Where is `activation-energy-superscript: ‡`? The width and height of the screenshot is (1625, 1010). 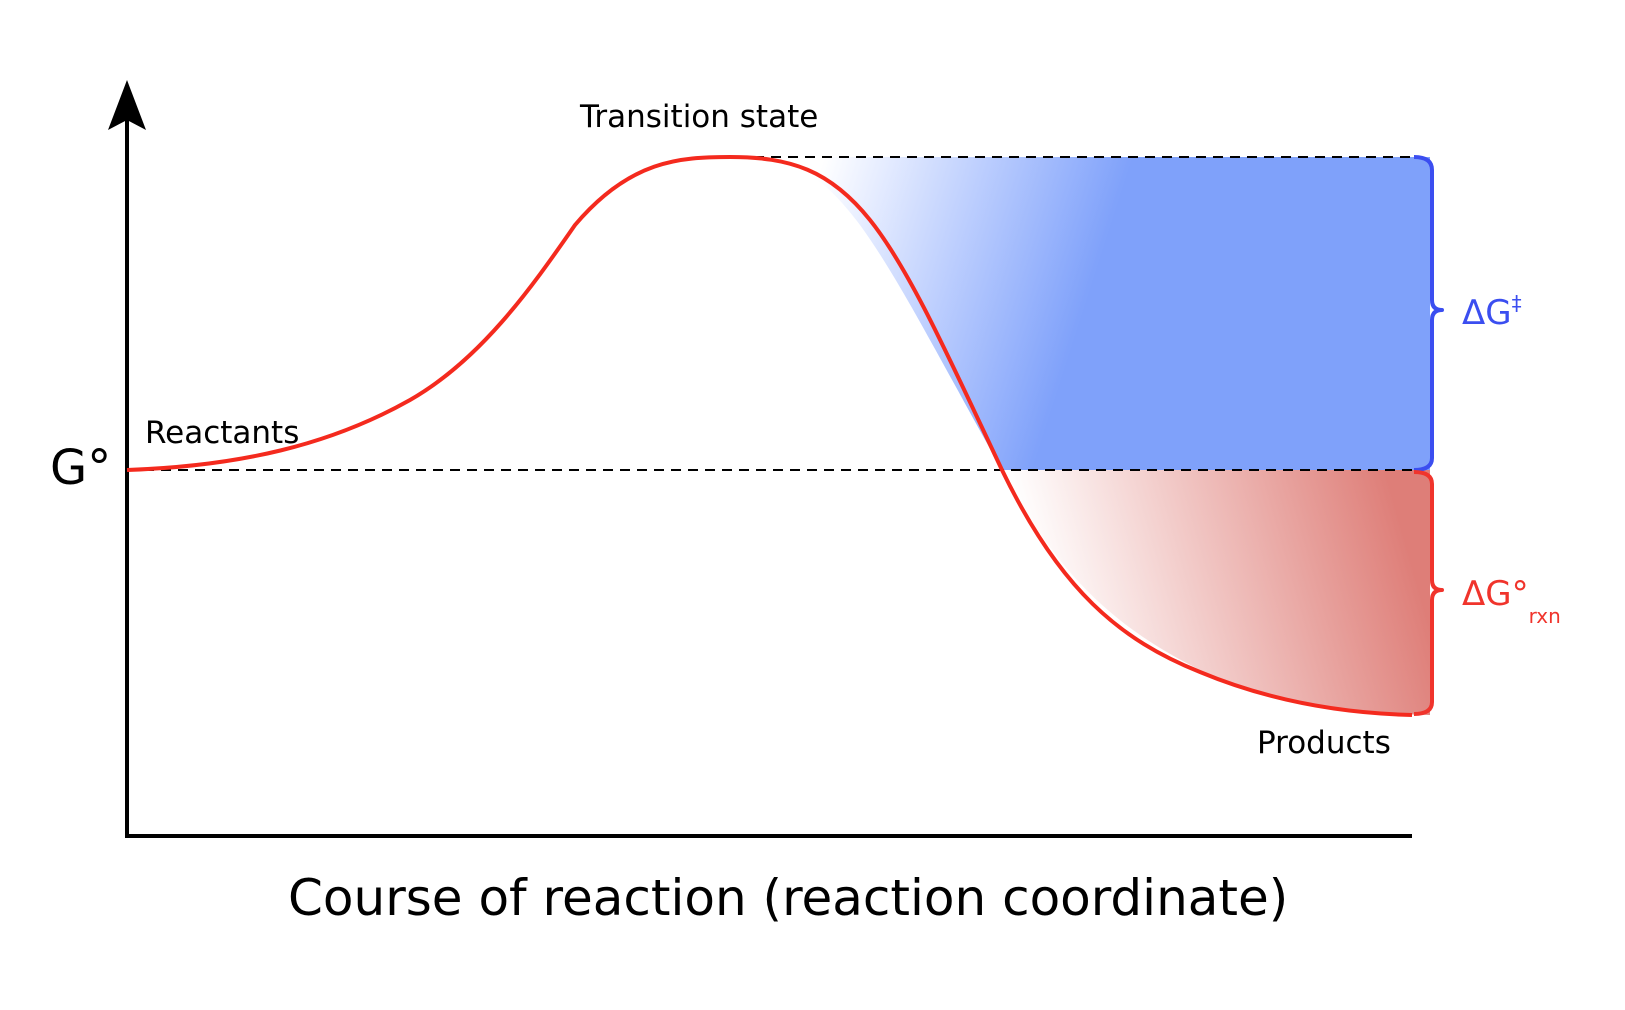
activation-energy-superscript: ‡ is located at coordinates (1517, 303).